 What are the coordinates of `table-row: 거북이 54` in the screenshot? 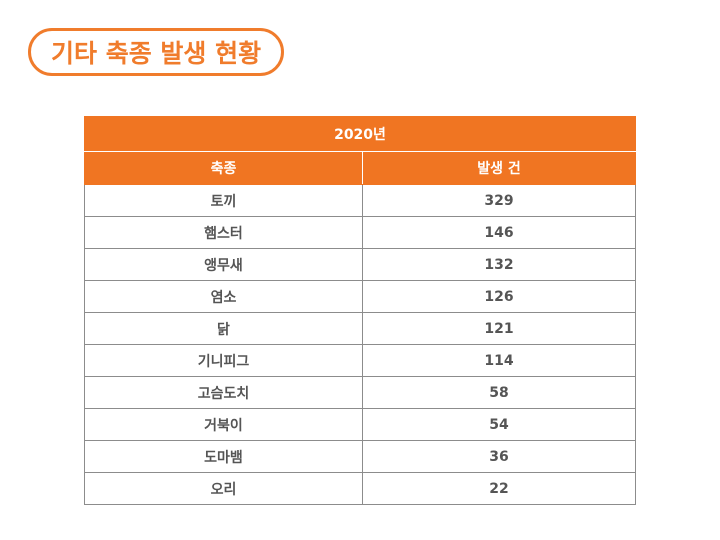 It's located at (360, 424).